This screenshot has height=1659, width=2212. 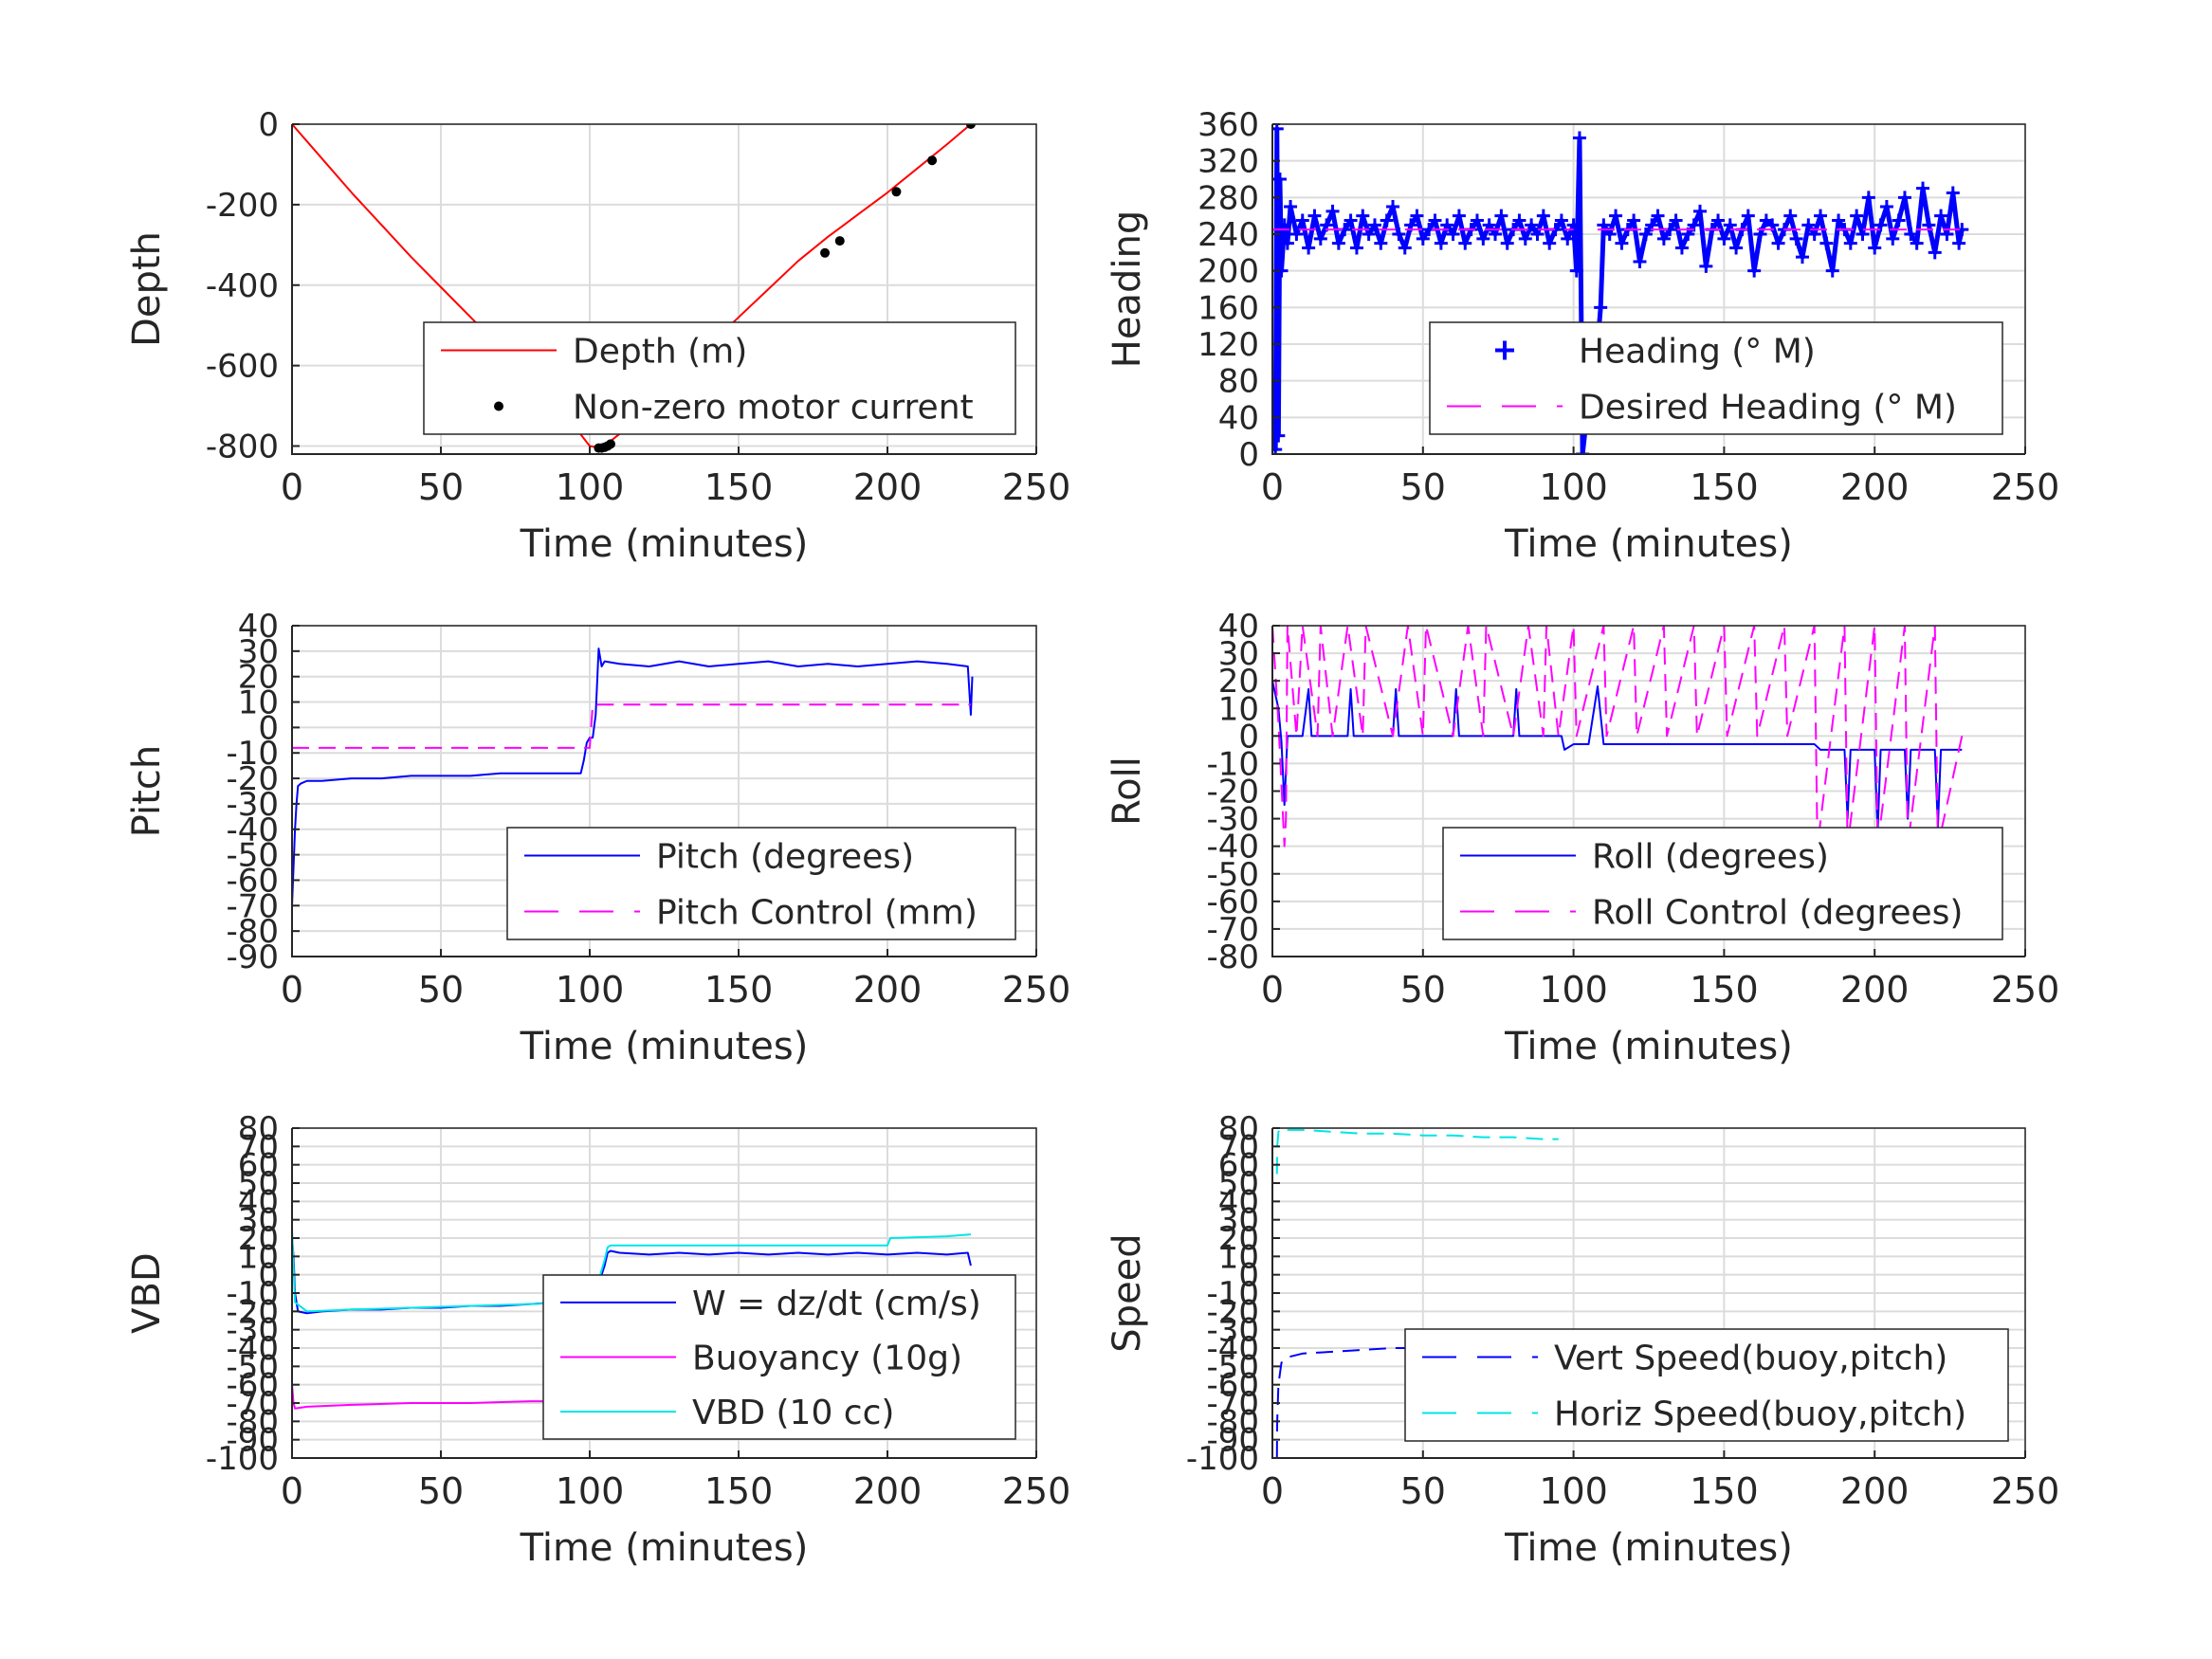 I want to click on roll-ytick-label: -10, so click(x=1232, y=764).